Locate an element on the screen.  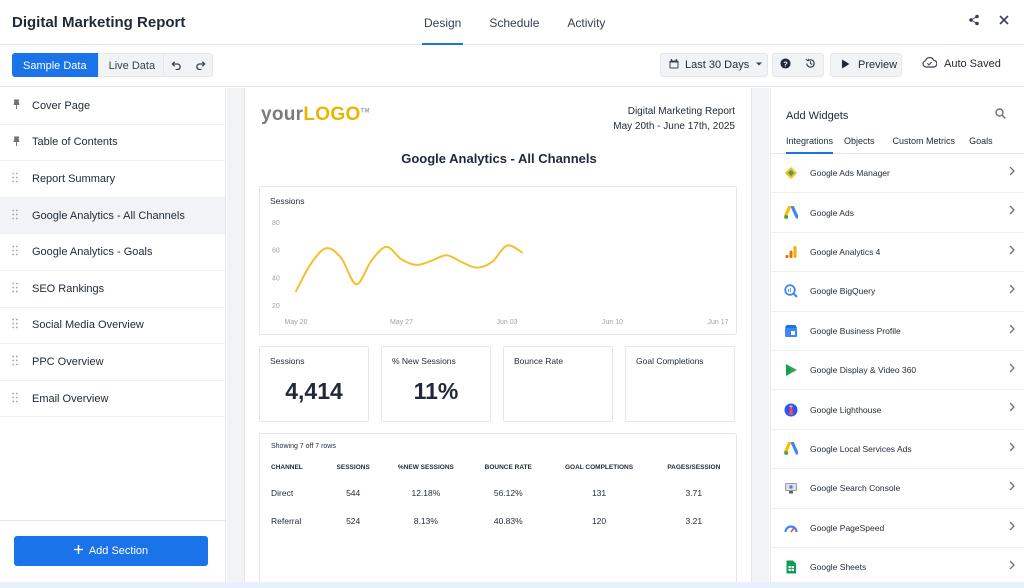
live-data-button: Live Data is located at coordinates (132, 65).